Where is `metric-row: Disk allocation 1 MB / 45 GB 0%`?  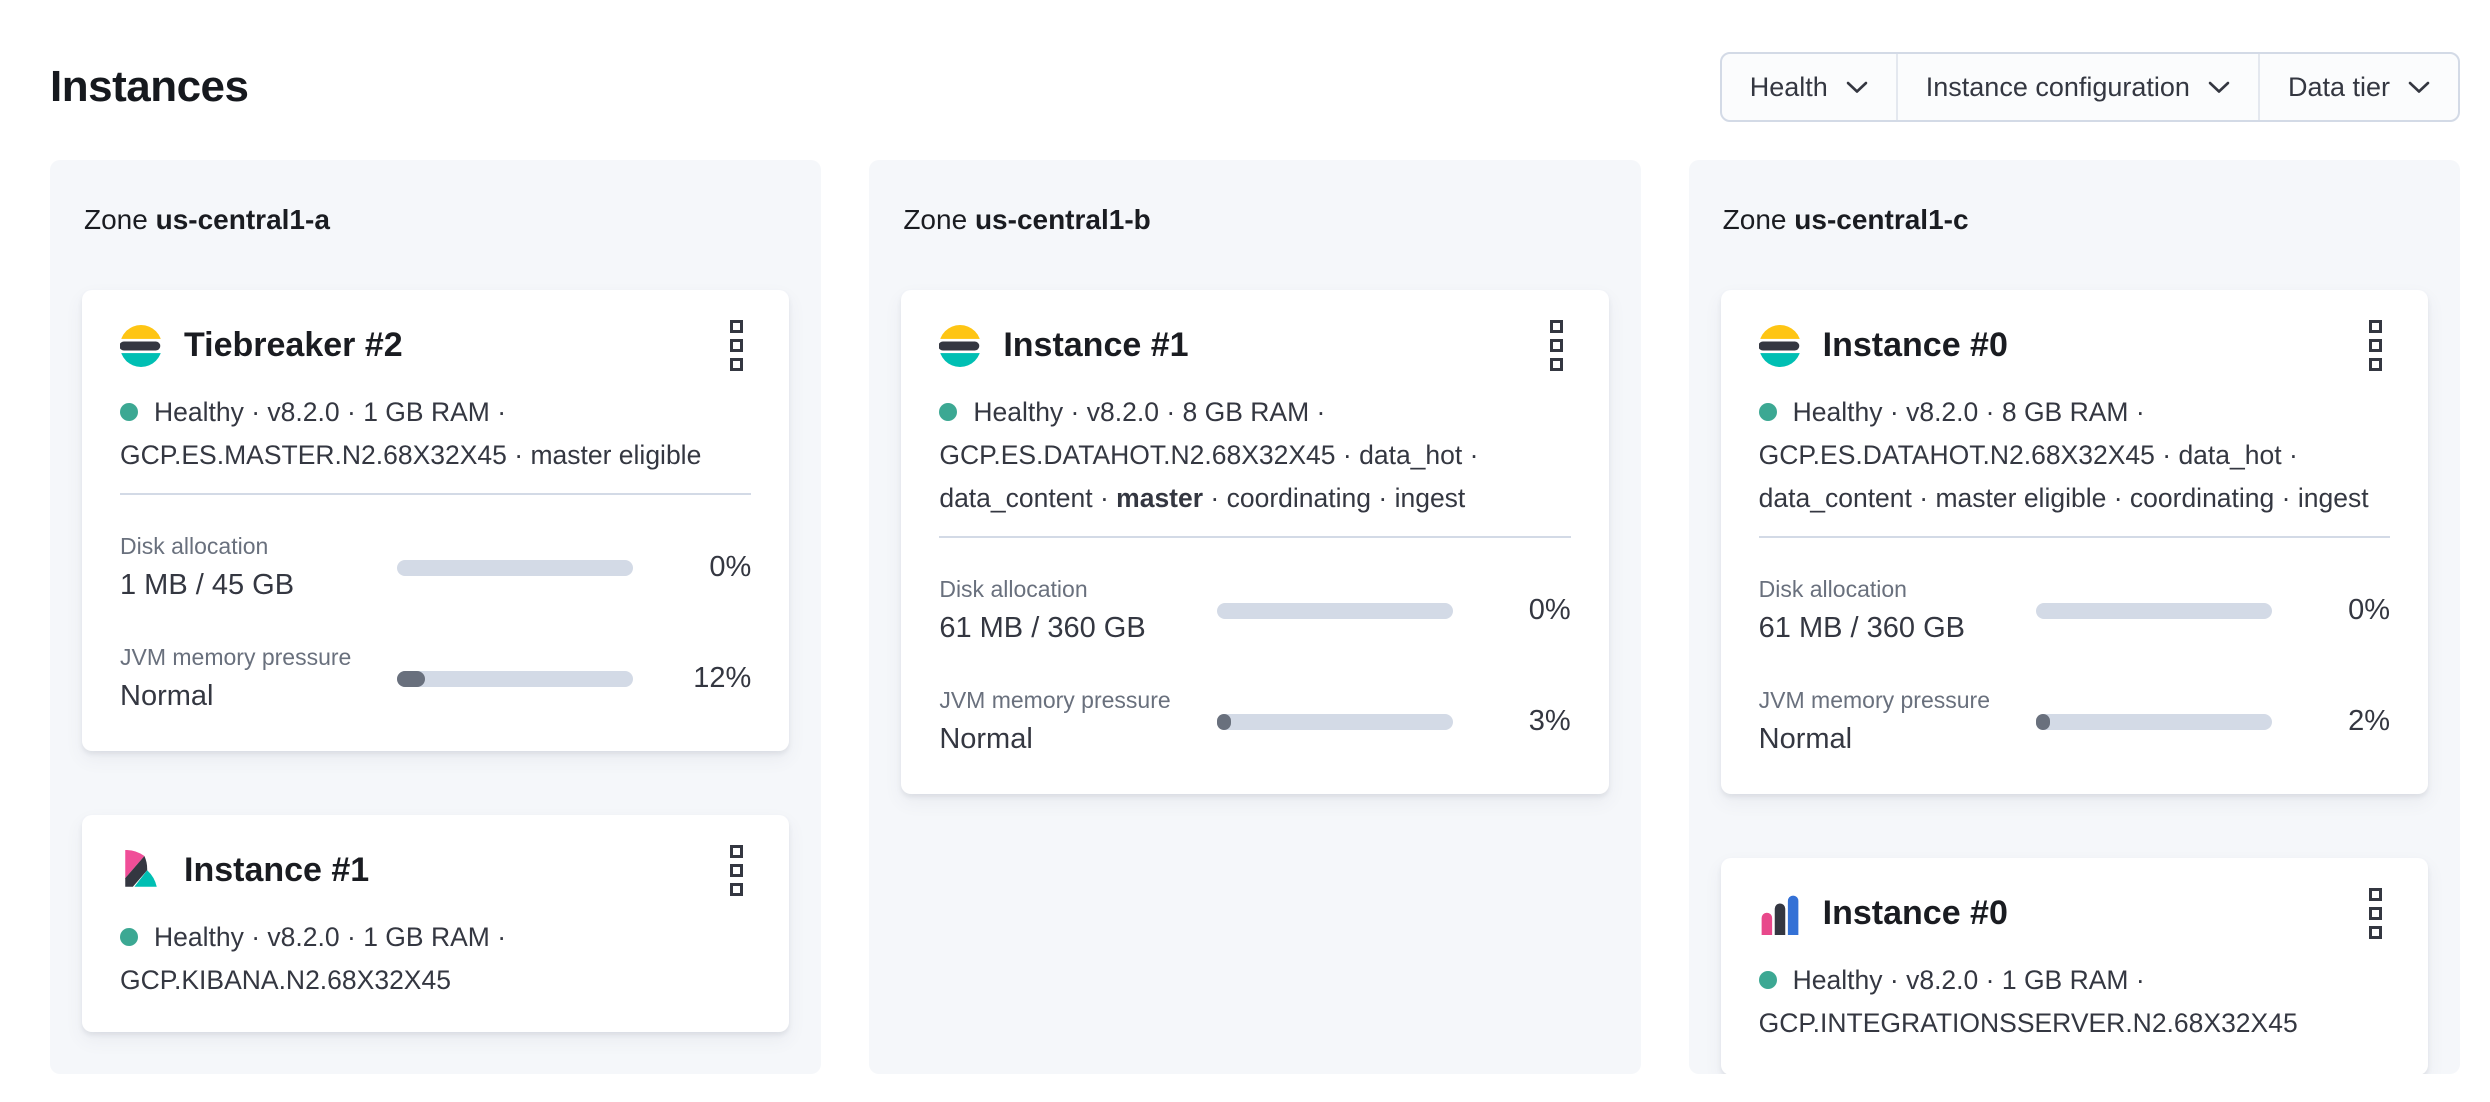 metric-row: Disk allocation 1 MB / 45 GB 0% is located at coordinates (435, 567).